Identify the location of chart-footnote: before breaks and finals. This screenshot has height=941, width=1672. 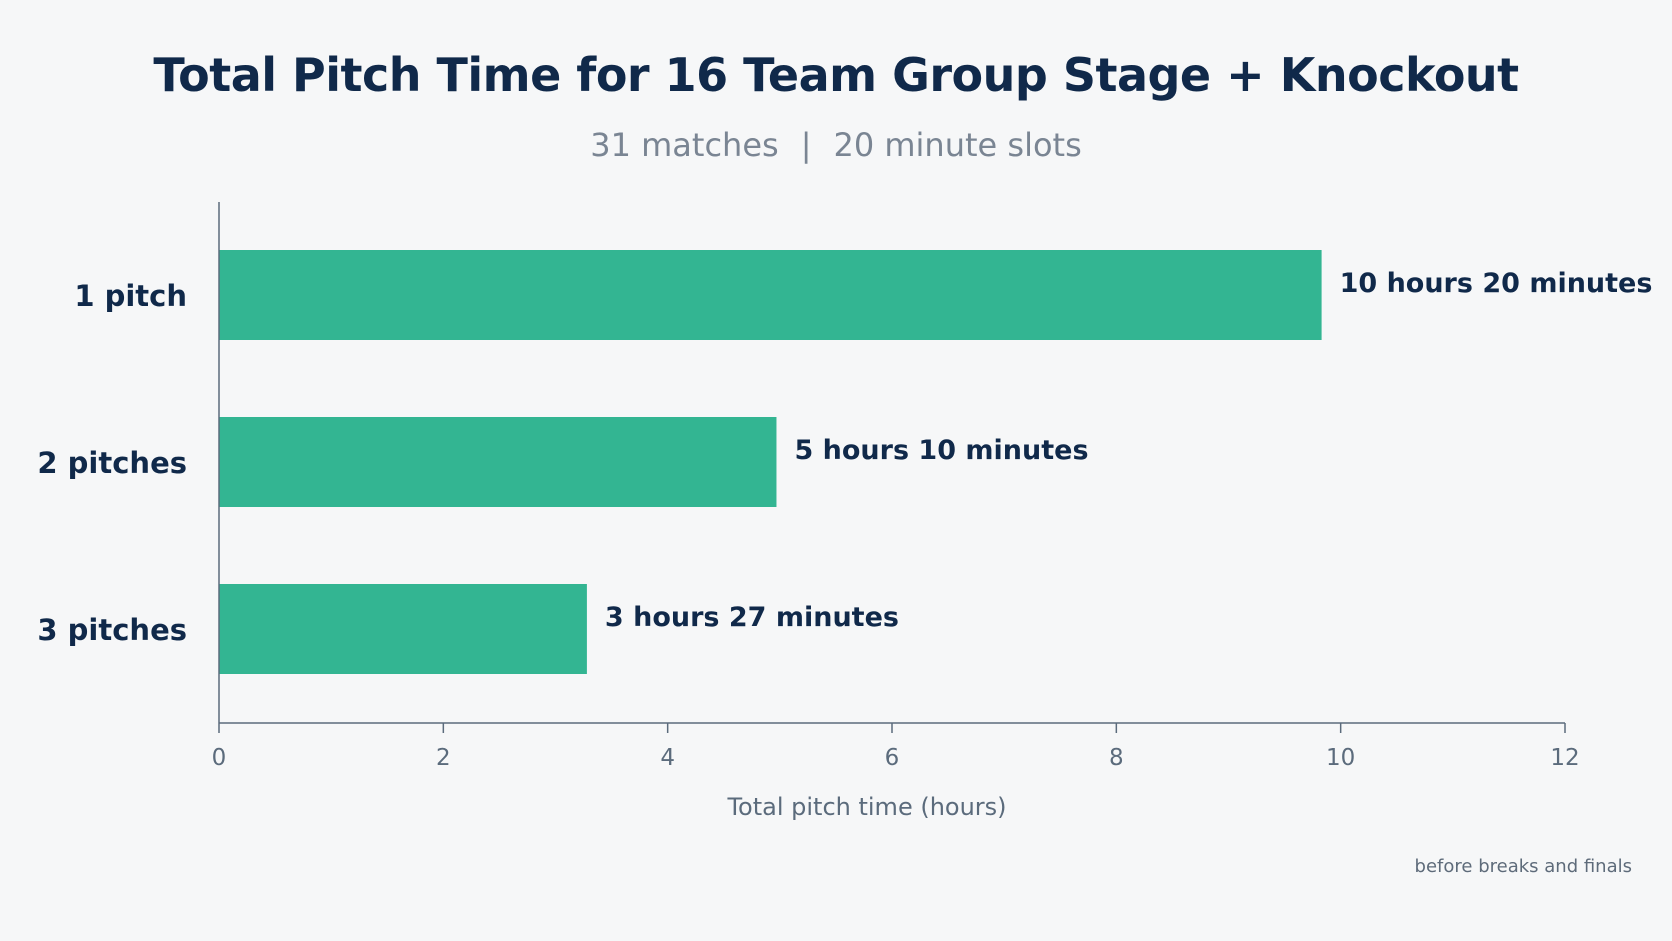
(1523, 866).